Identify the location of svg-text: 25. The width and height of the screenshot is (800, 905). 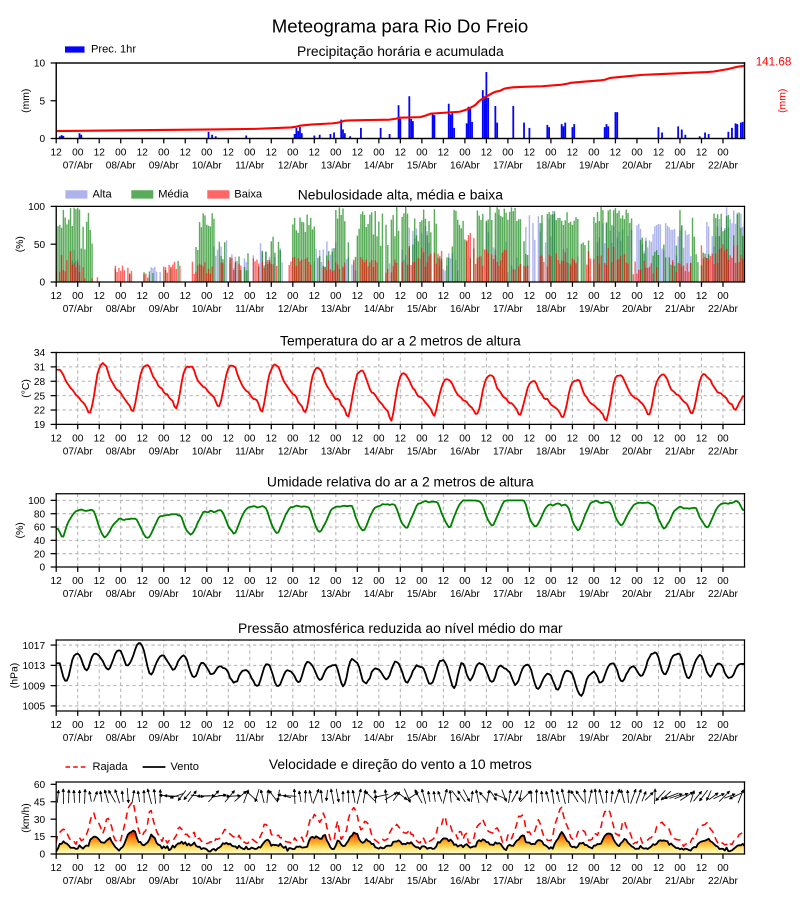
(40, 396).